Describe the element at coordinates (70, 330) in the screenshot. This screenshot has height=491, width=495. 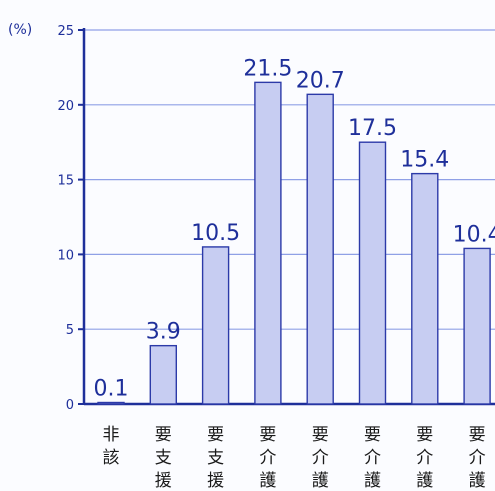
I see `y-tick-label: 5` at that location.